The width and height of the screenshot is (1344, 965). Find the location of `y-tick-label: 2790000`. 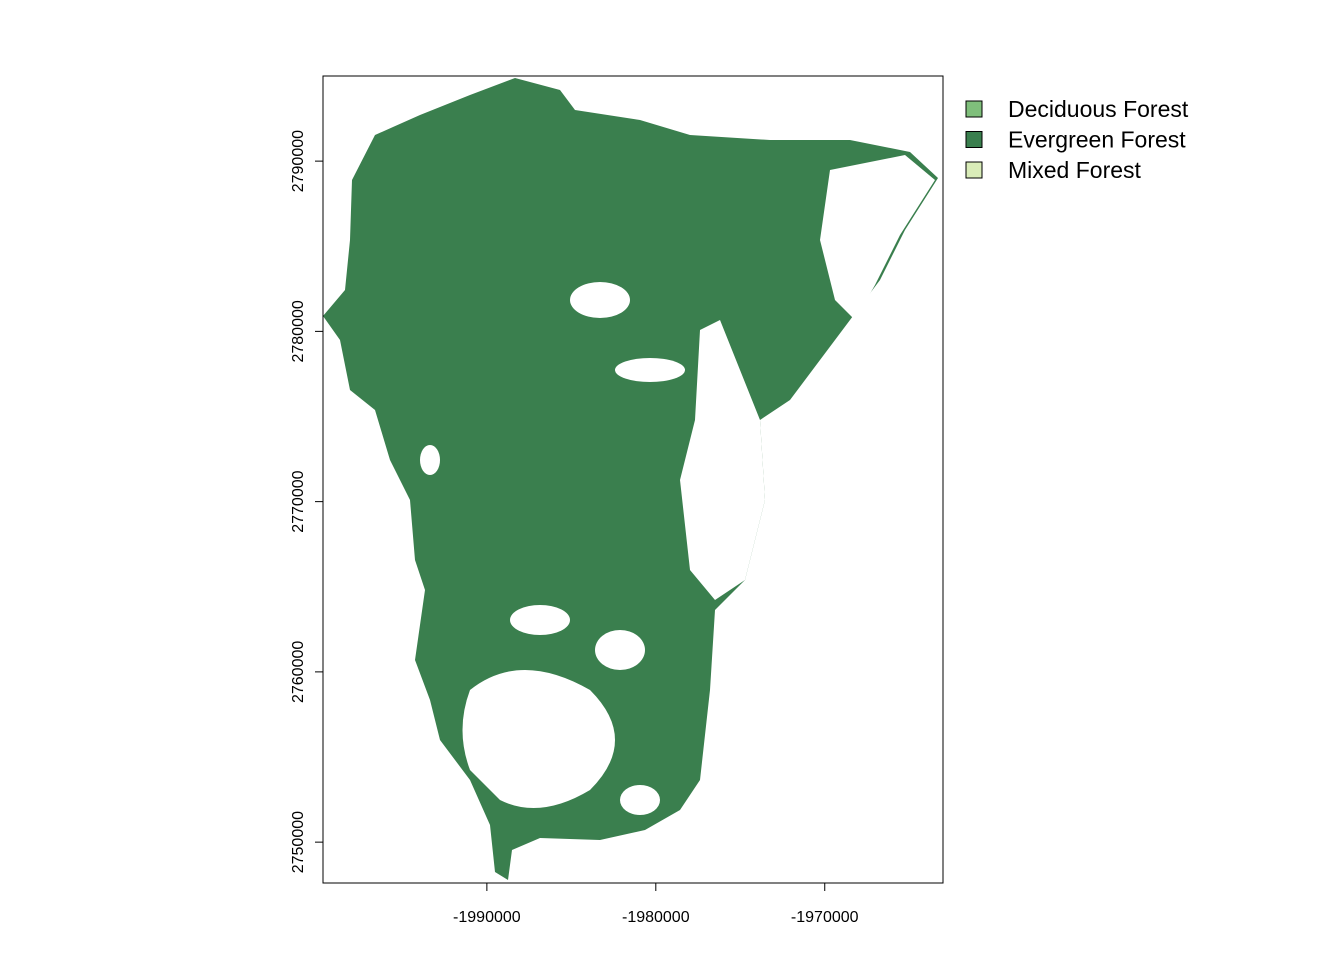

y-tick-label: 2790000 is located at coordinates (298, 161).